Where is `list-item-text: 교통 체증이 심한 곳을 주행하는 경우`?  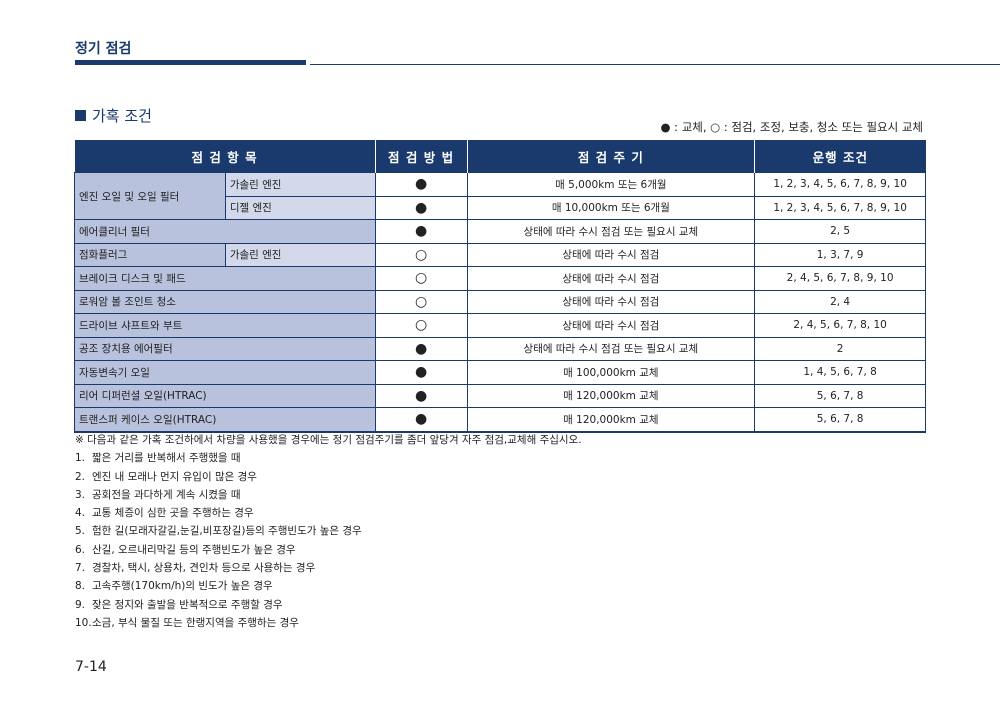
list-item-text: 교통 체증이 심한 곳을 주행하는 경우 is located at coordinates (173, 513).